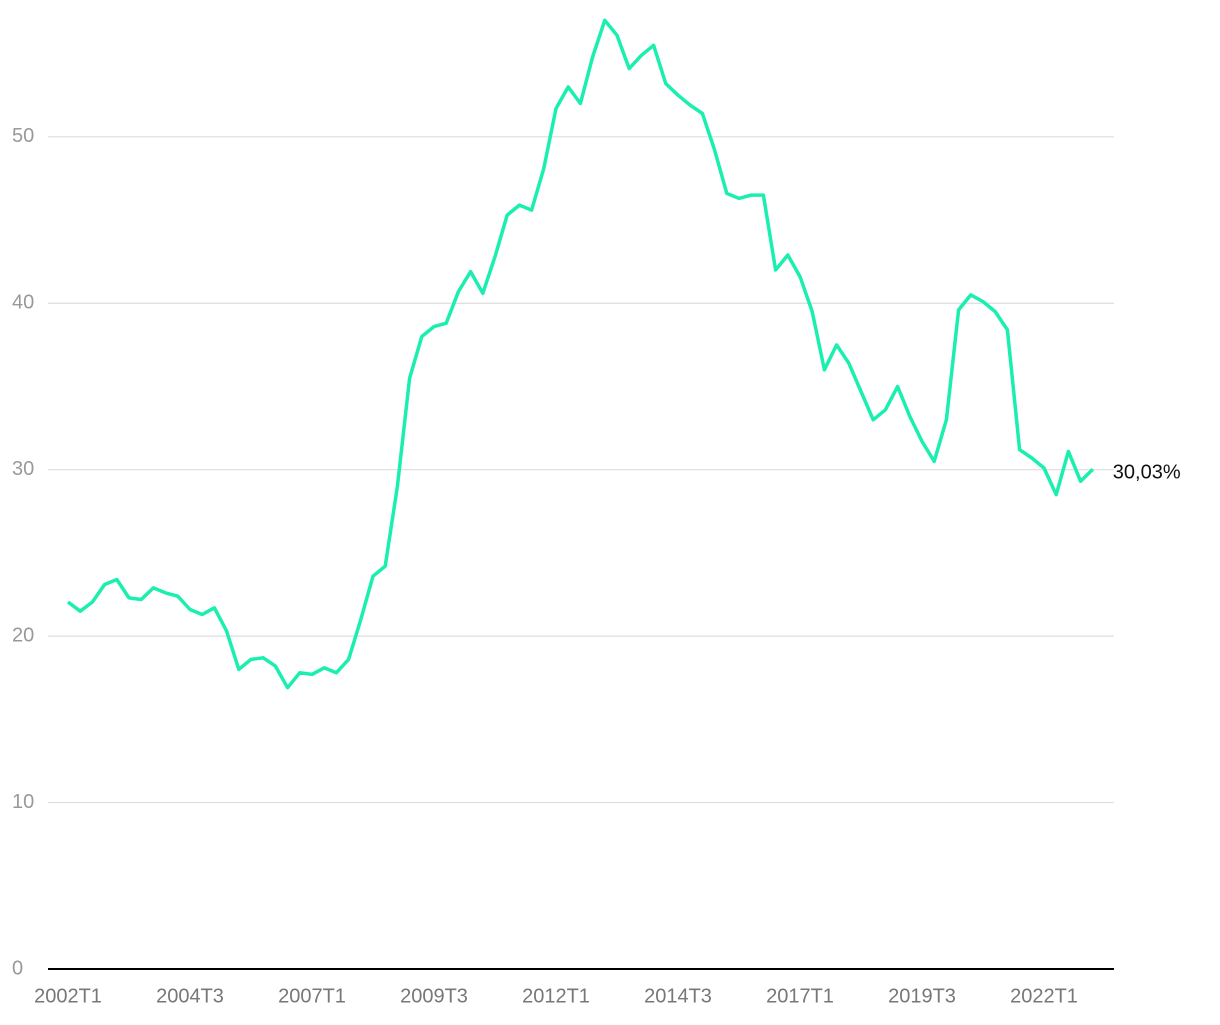  Describe the element at coordinates (1044, 996) in the screenshot. I see `x-tick-label: 2022T1` at that location.